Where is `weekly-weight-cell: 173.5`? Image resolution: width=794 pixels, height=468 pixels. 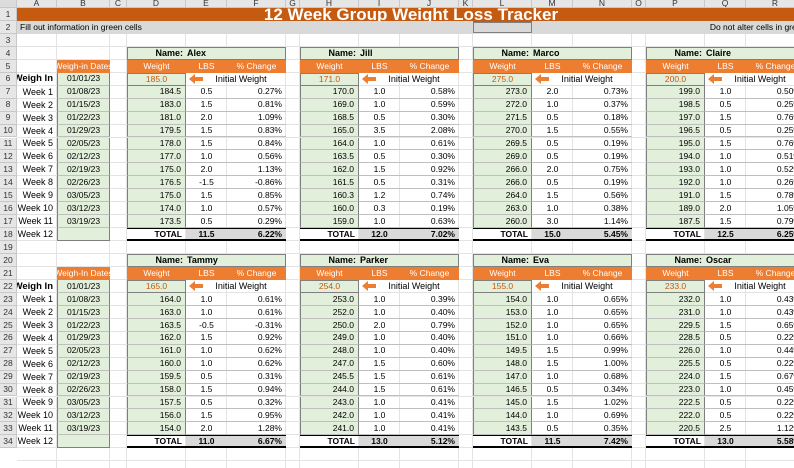 weekly-weight-cell: 173.5 is located at coordinates (156, 222).